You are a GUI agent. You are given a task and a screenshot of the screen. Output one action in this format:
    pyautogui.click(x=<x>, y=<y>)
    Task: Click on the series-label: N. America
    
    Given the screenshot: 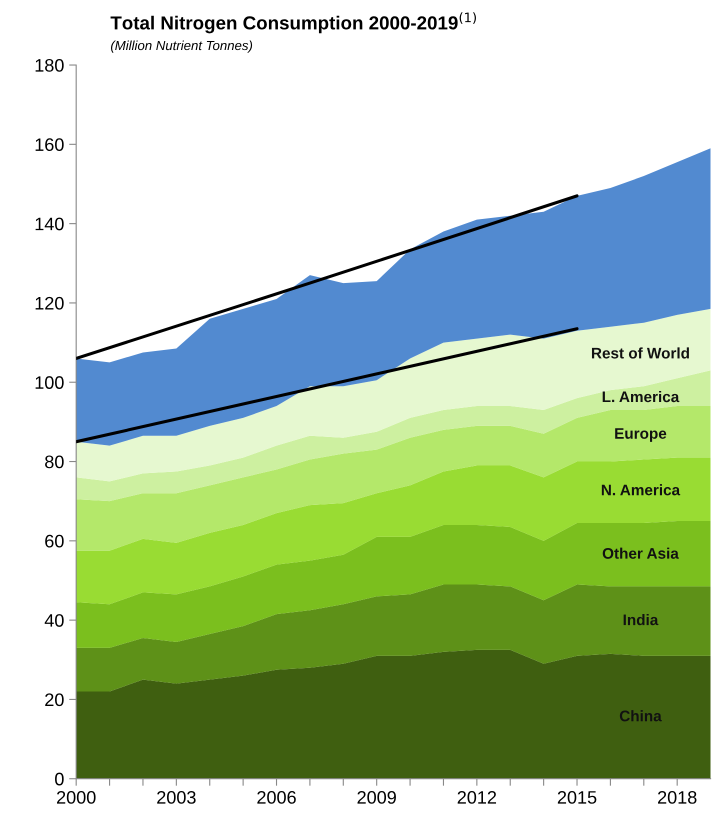 What is the action you would take?
    pyautogui.click(x=641, y=490)
    